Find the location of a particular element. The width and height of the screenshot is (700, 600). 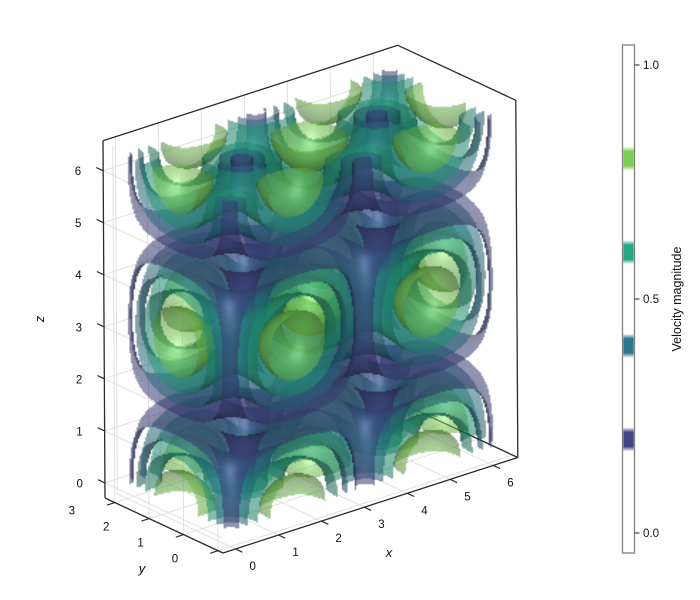

y-axis-label: y is located at coordinates (142, 568).